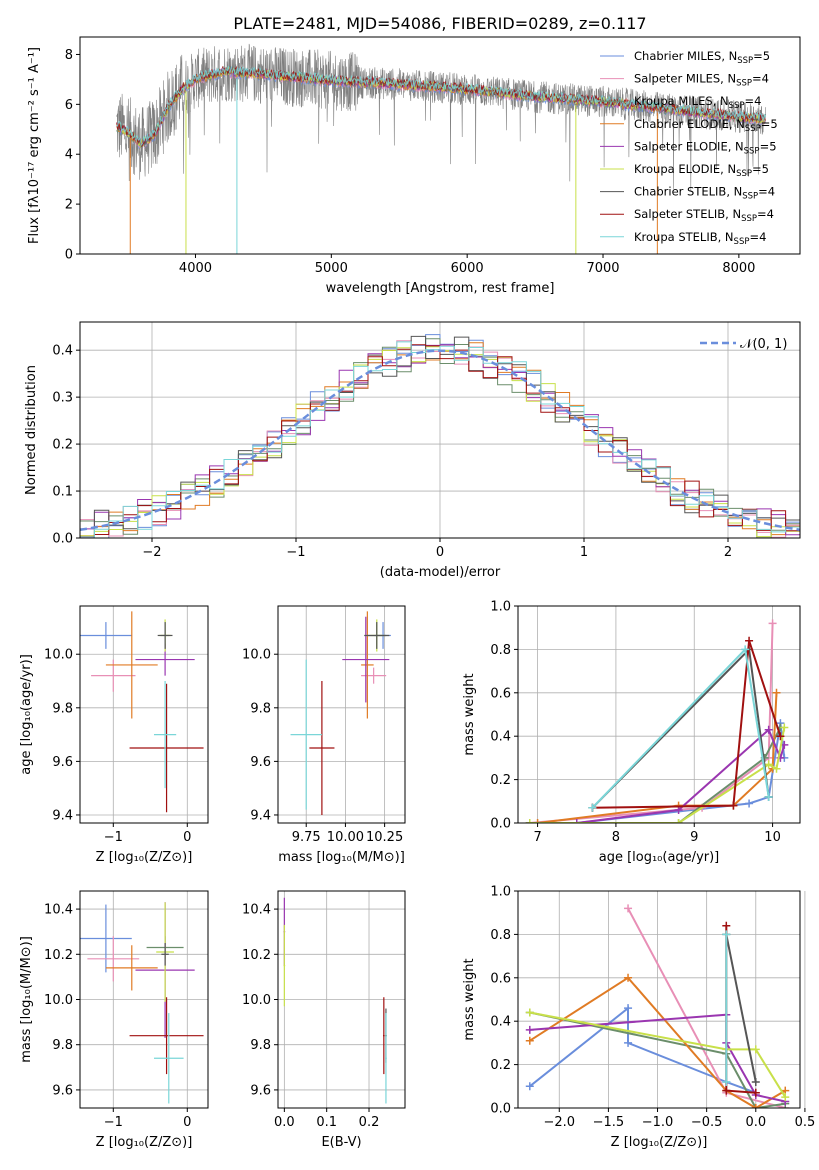  I want to click on y-tick-label: 8, so click(69, 55).